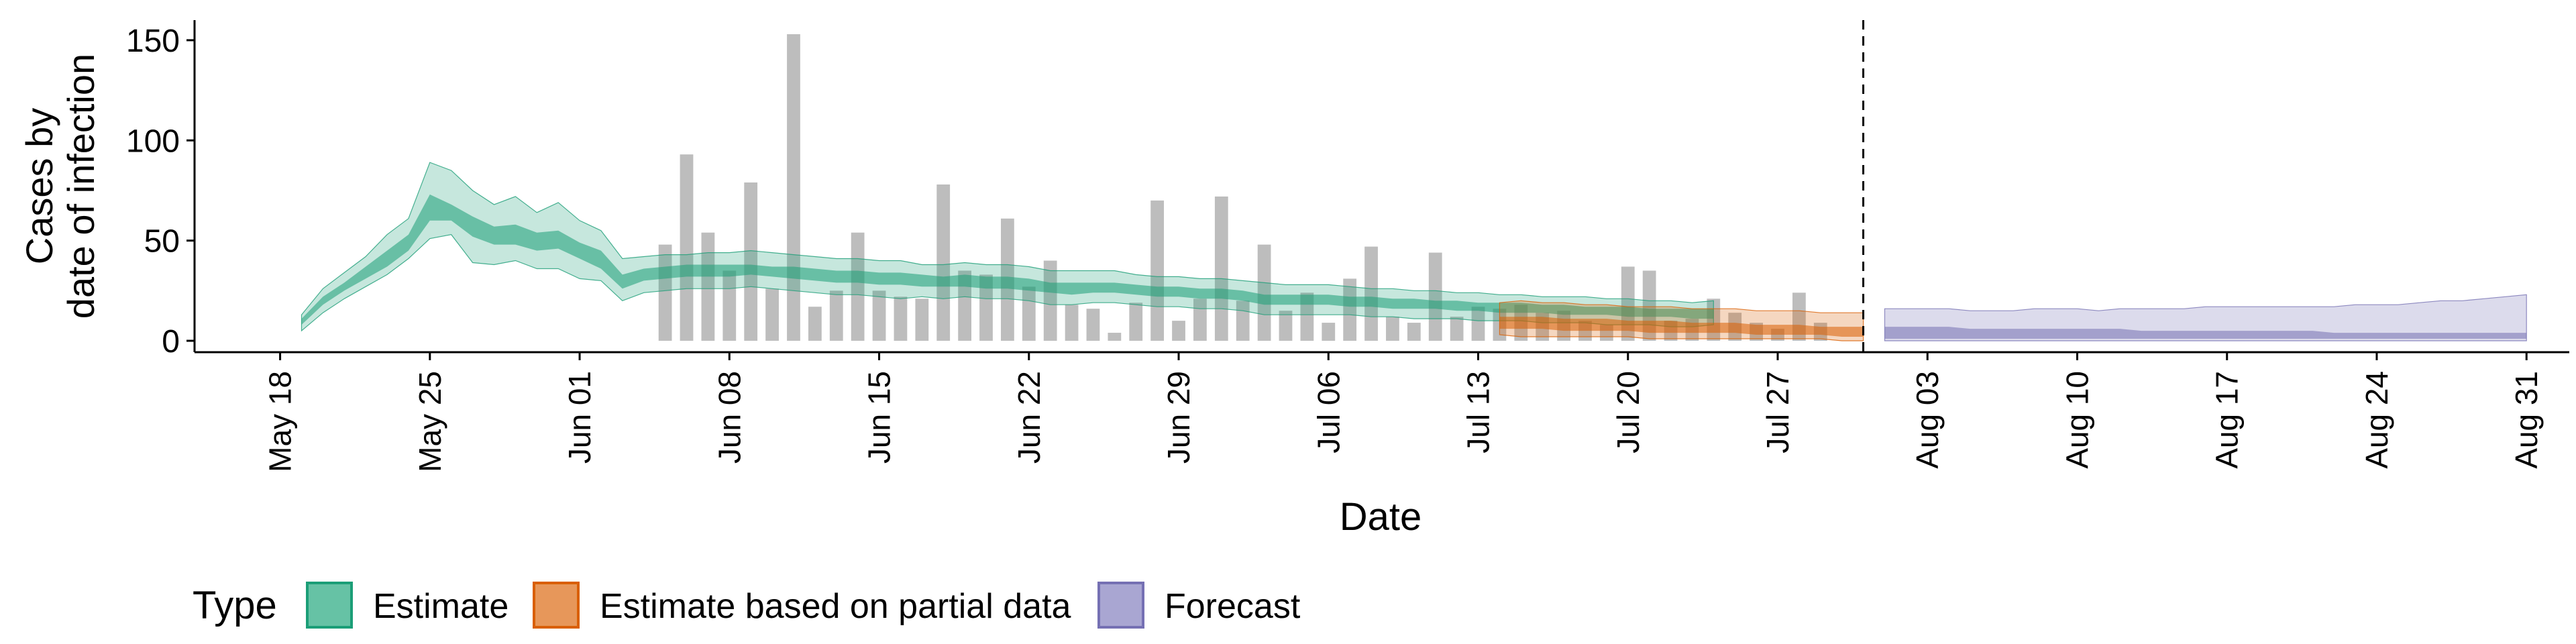  What do you see at coordinates (171, 342) in the screenshot?
I see `y-tick-label: 0` at bounding box center [171, 342].